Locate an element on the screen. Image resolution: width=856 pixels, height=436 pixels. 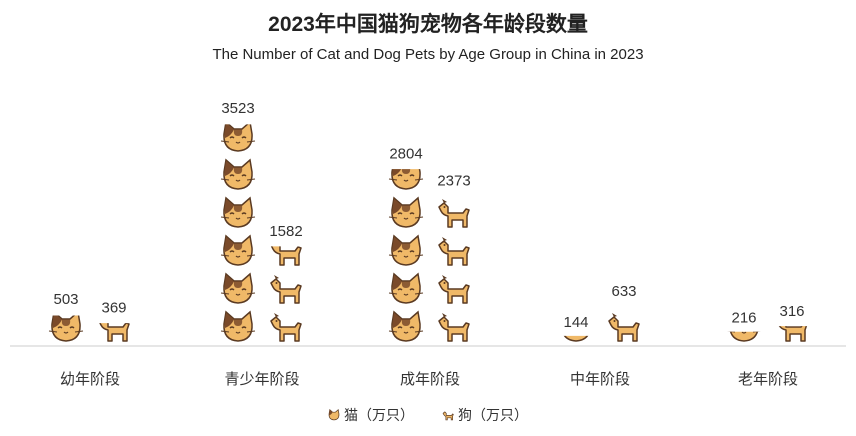
chart-title: 2023年中国猫狗宠物各年龄段数量 is located at coordinates (428, 24).